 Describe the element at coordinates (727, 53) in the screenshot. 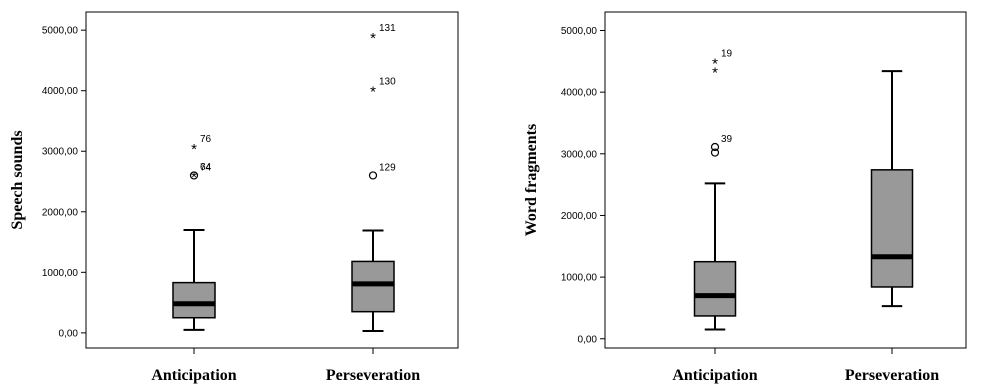

I see `outlier-label: 19` at that location.